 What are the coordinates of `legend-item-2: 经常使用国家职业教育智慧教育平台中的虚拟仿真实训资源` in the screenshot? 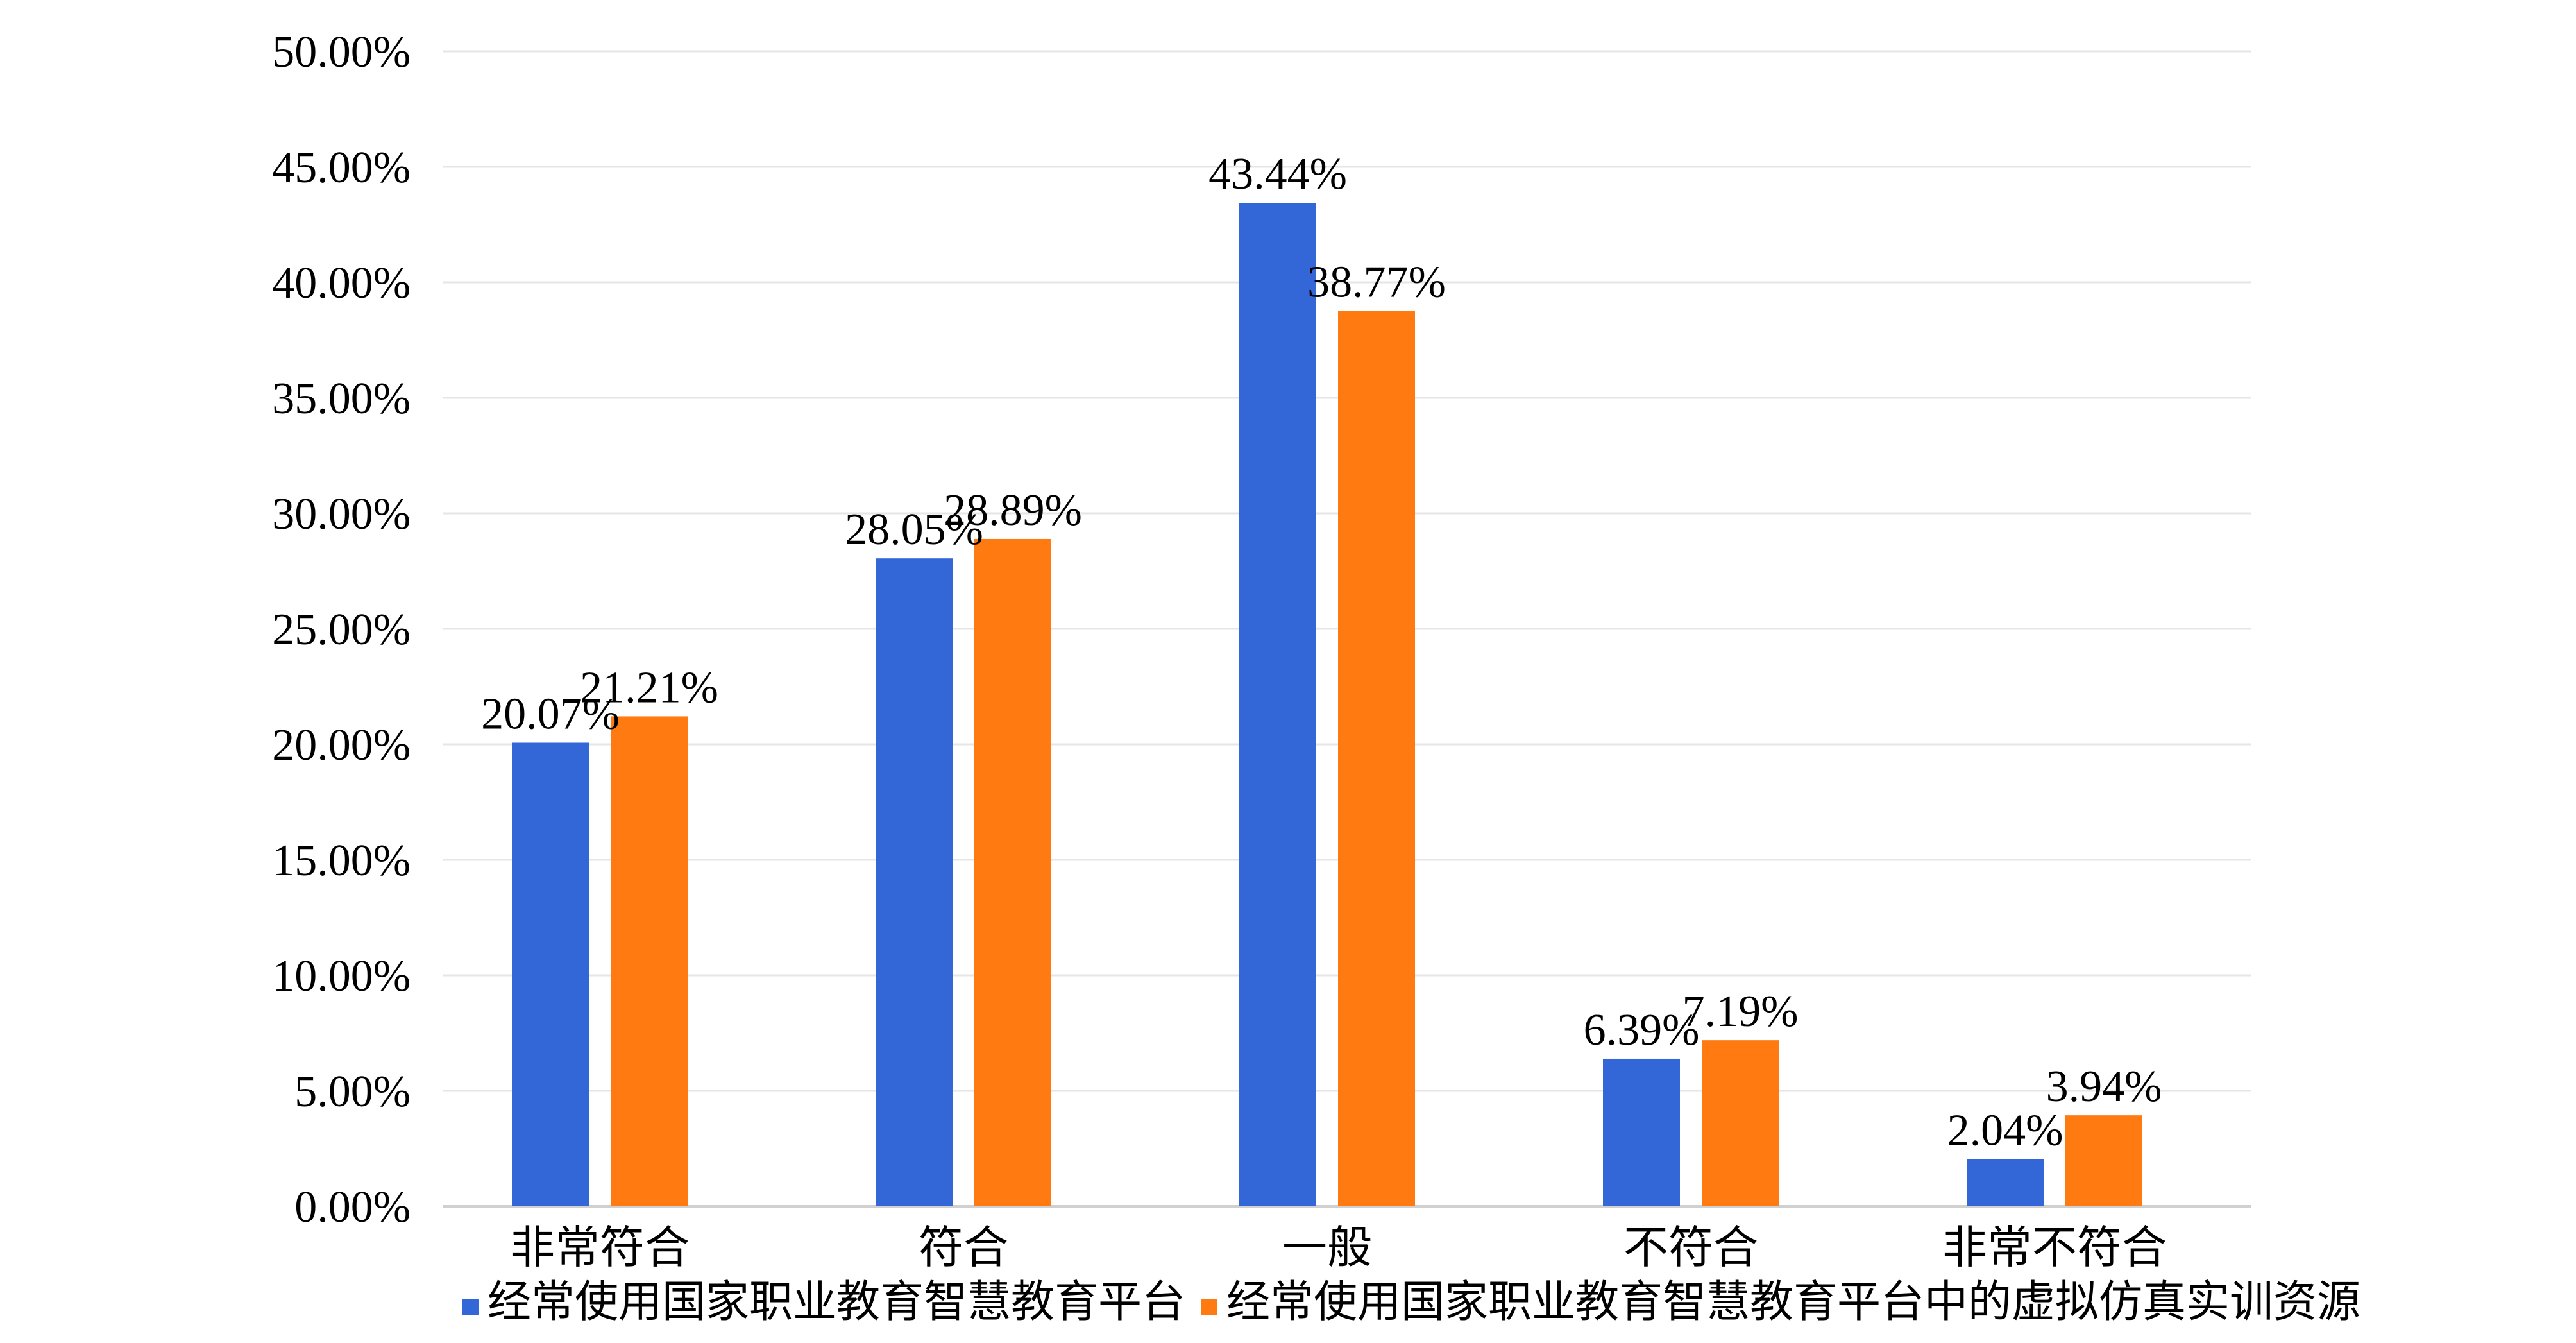 It's located at (1780, 1302).